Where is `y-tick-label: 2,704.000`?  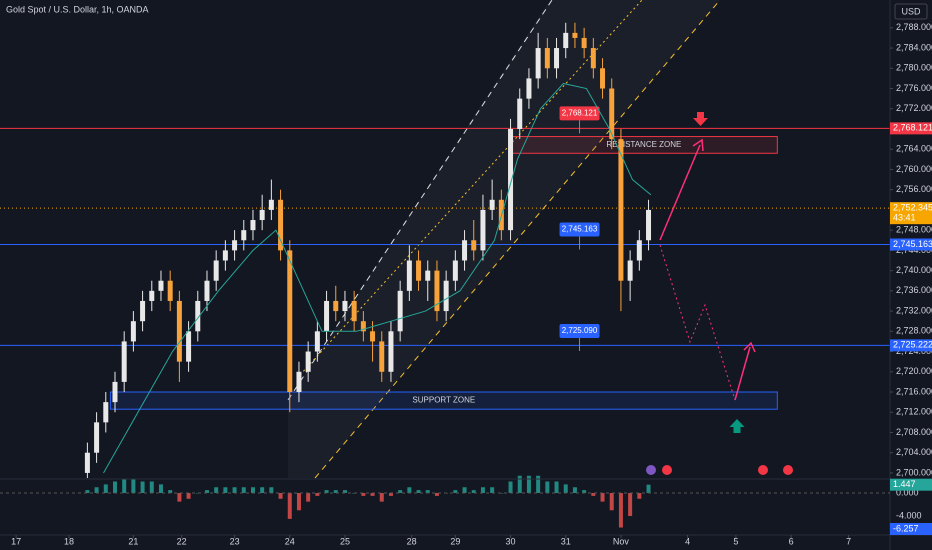 y-tick-label: 2,704.000 is located at coordinates (914, 452).